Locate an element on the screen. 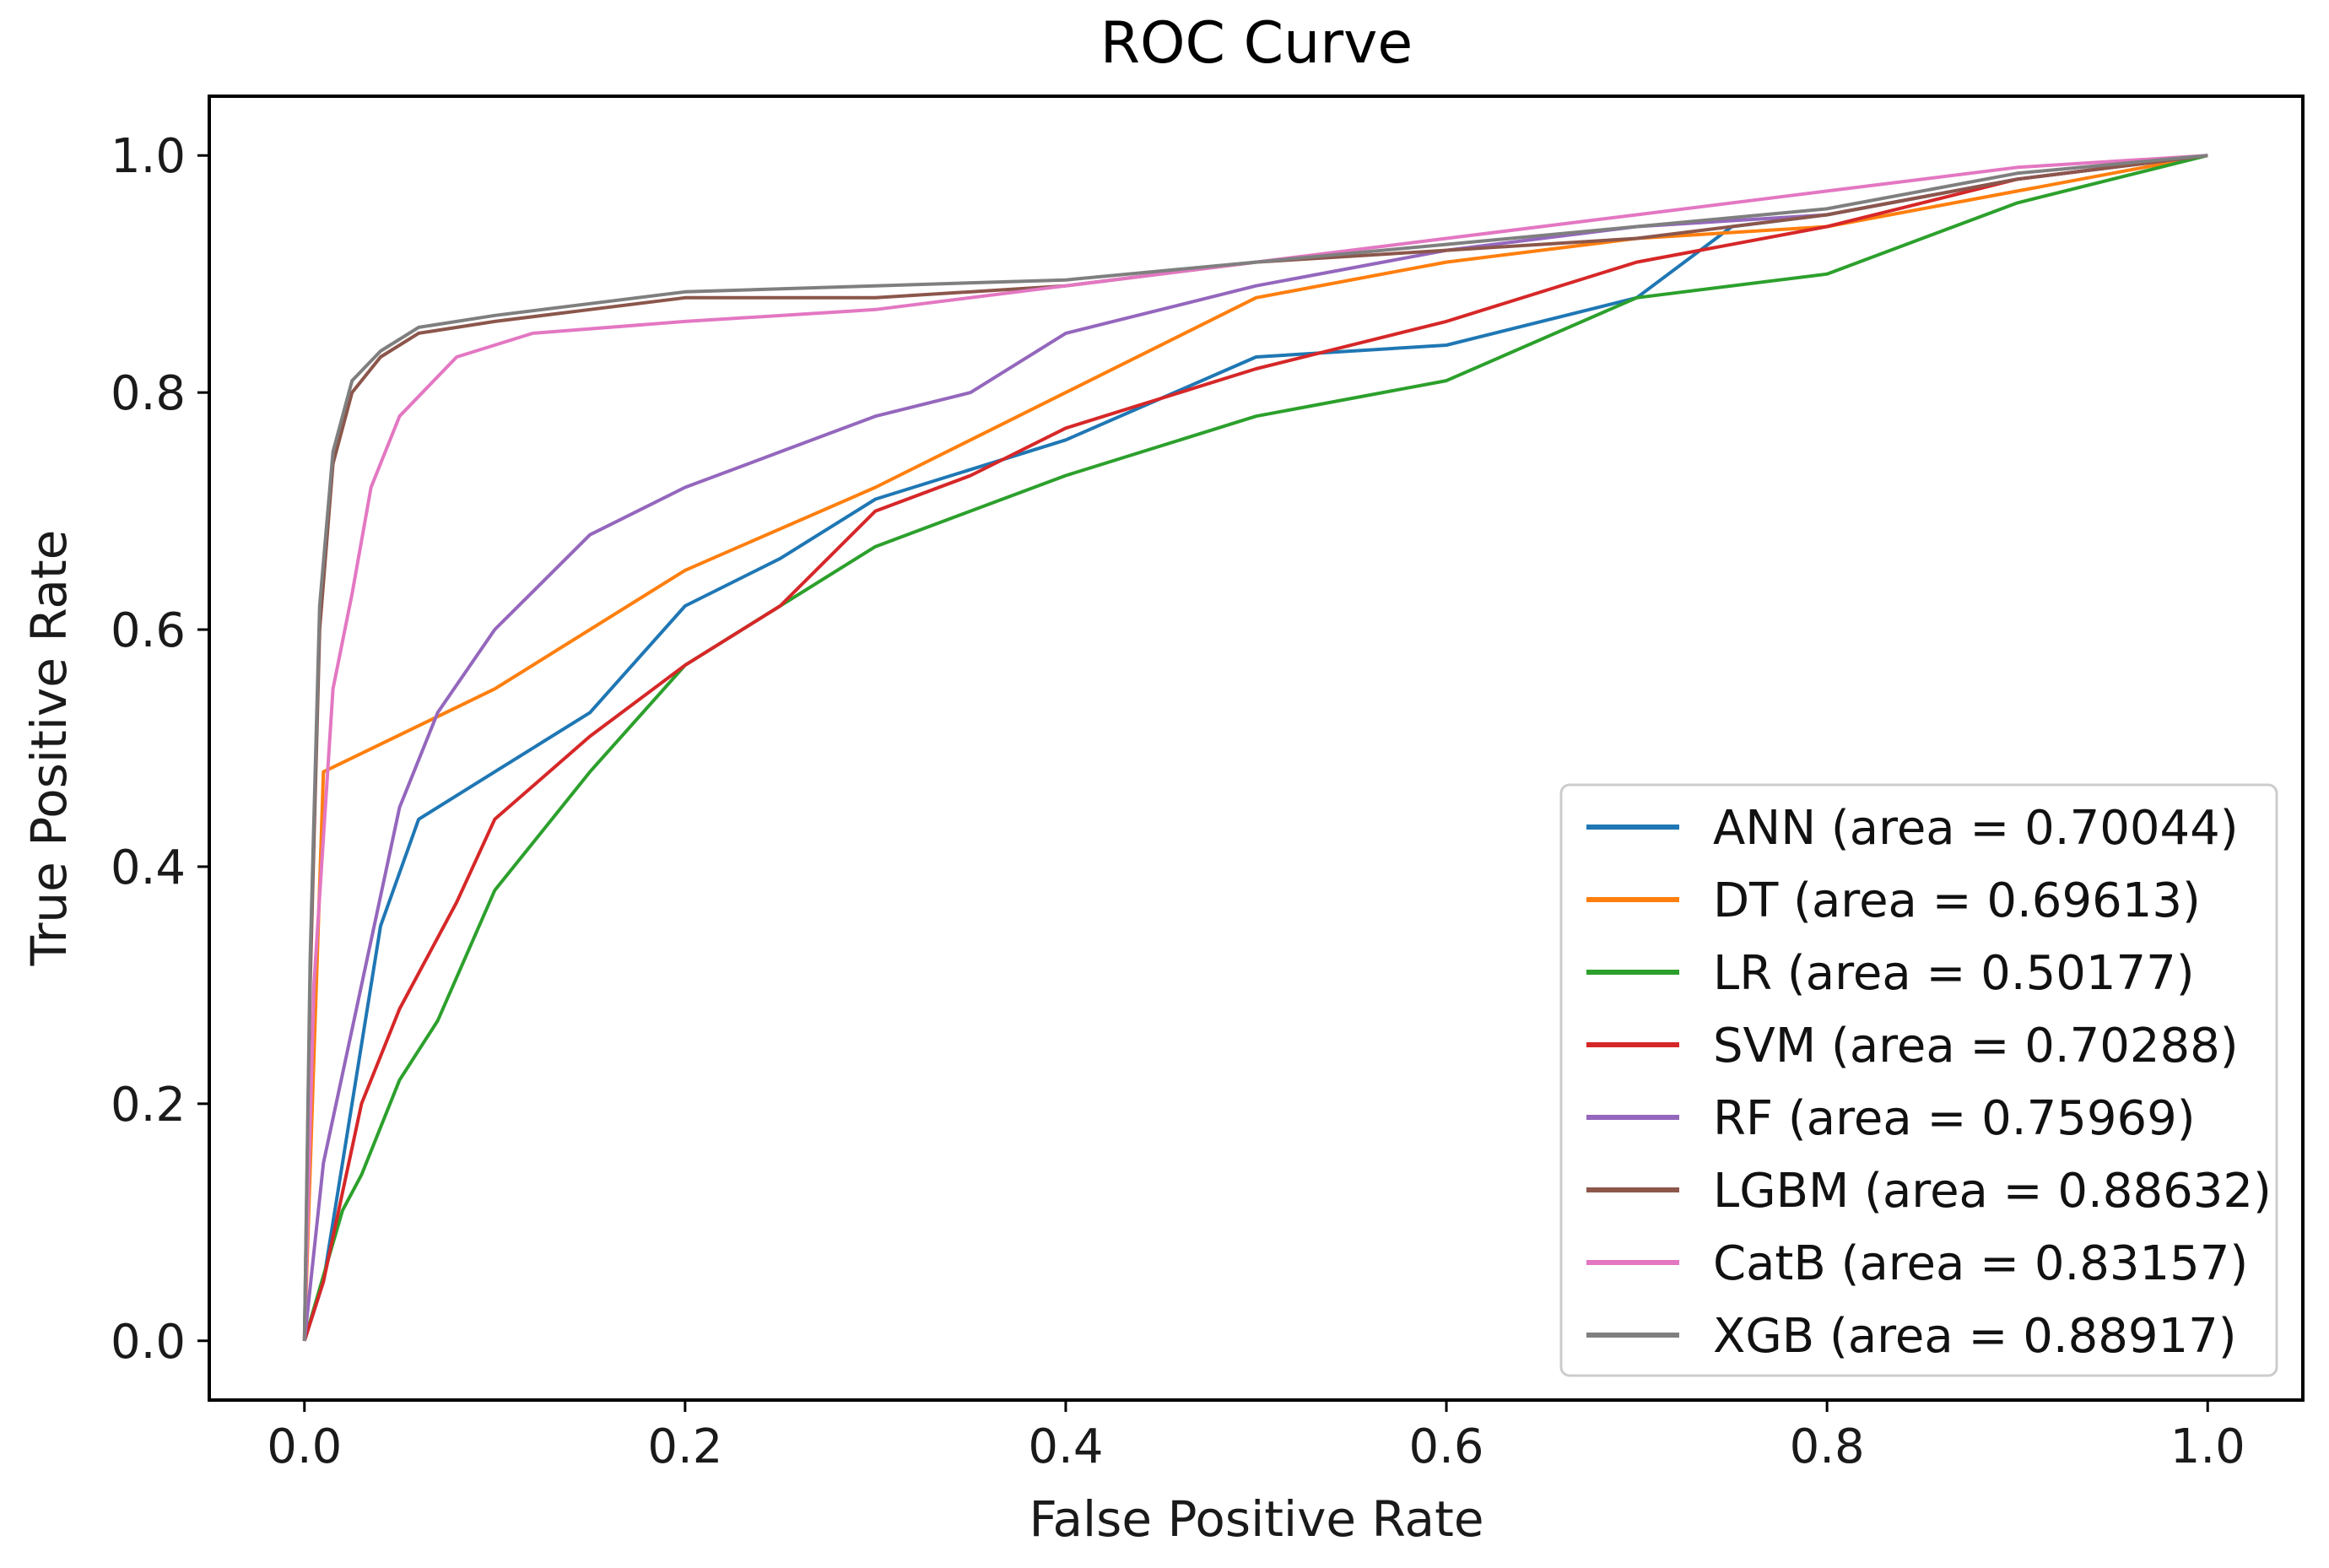 This screenshot has width=2329, height=1568. legend-label: XGB (area = 0.88917) is located at coordinates (1975, 1336).